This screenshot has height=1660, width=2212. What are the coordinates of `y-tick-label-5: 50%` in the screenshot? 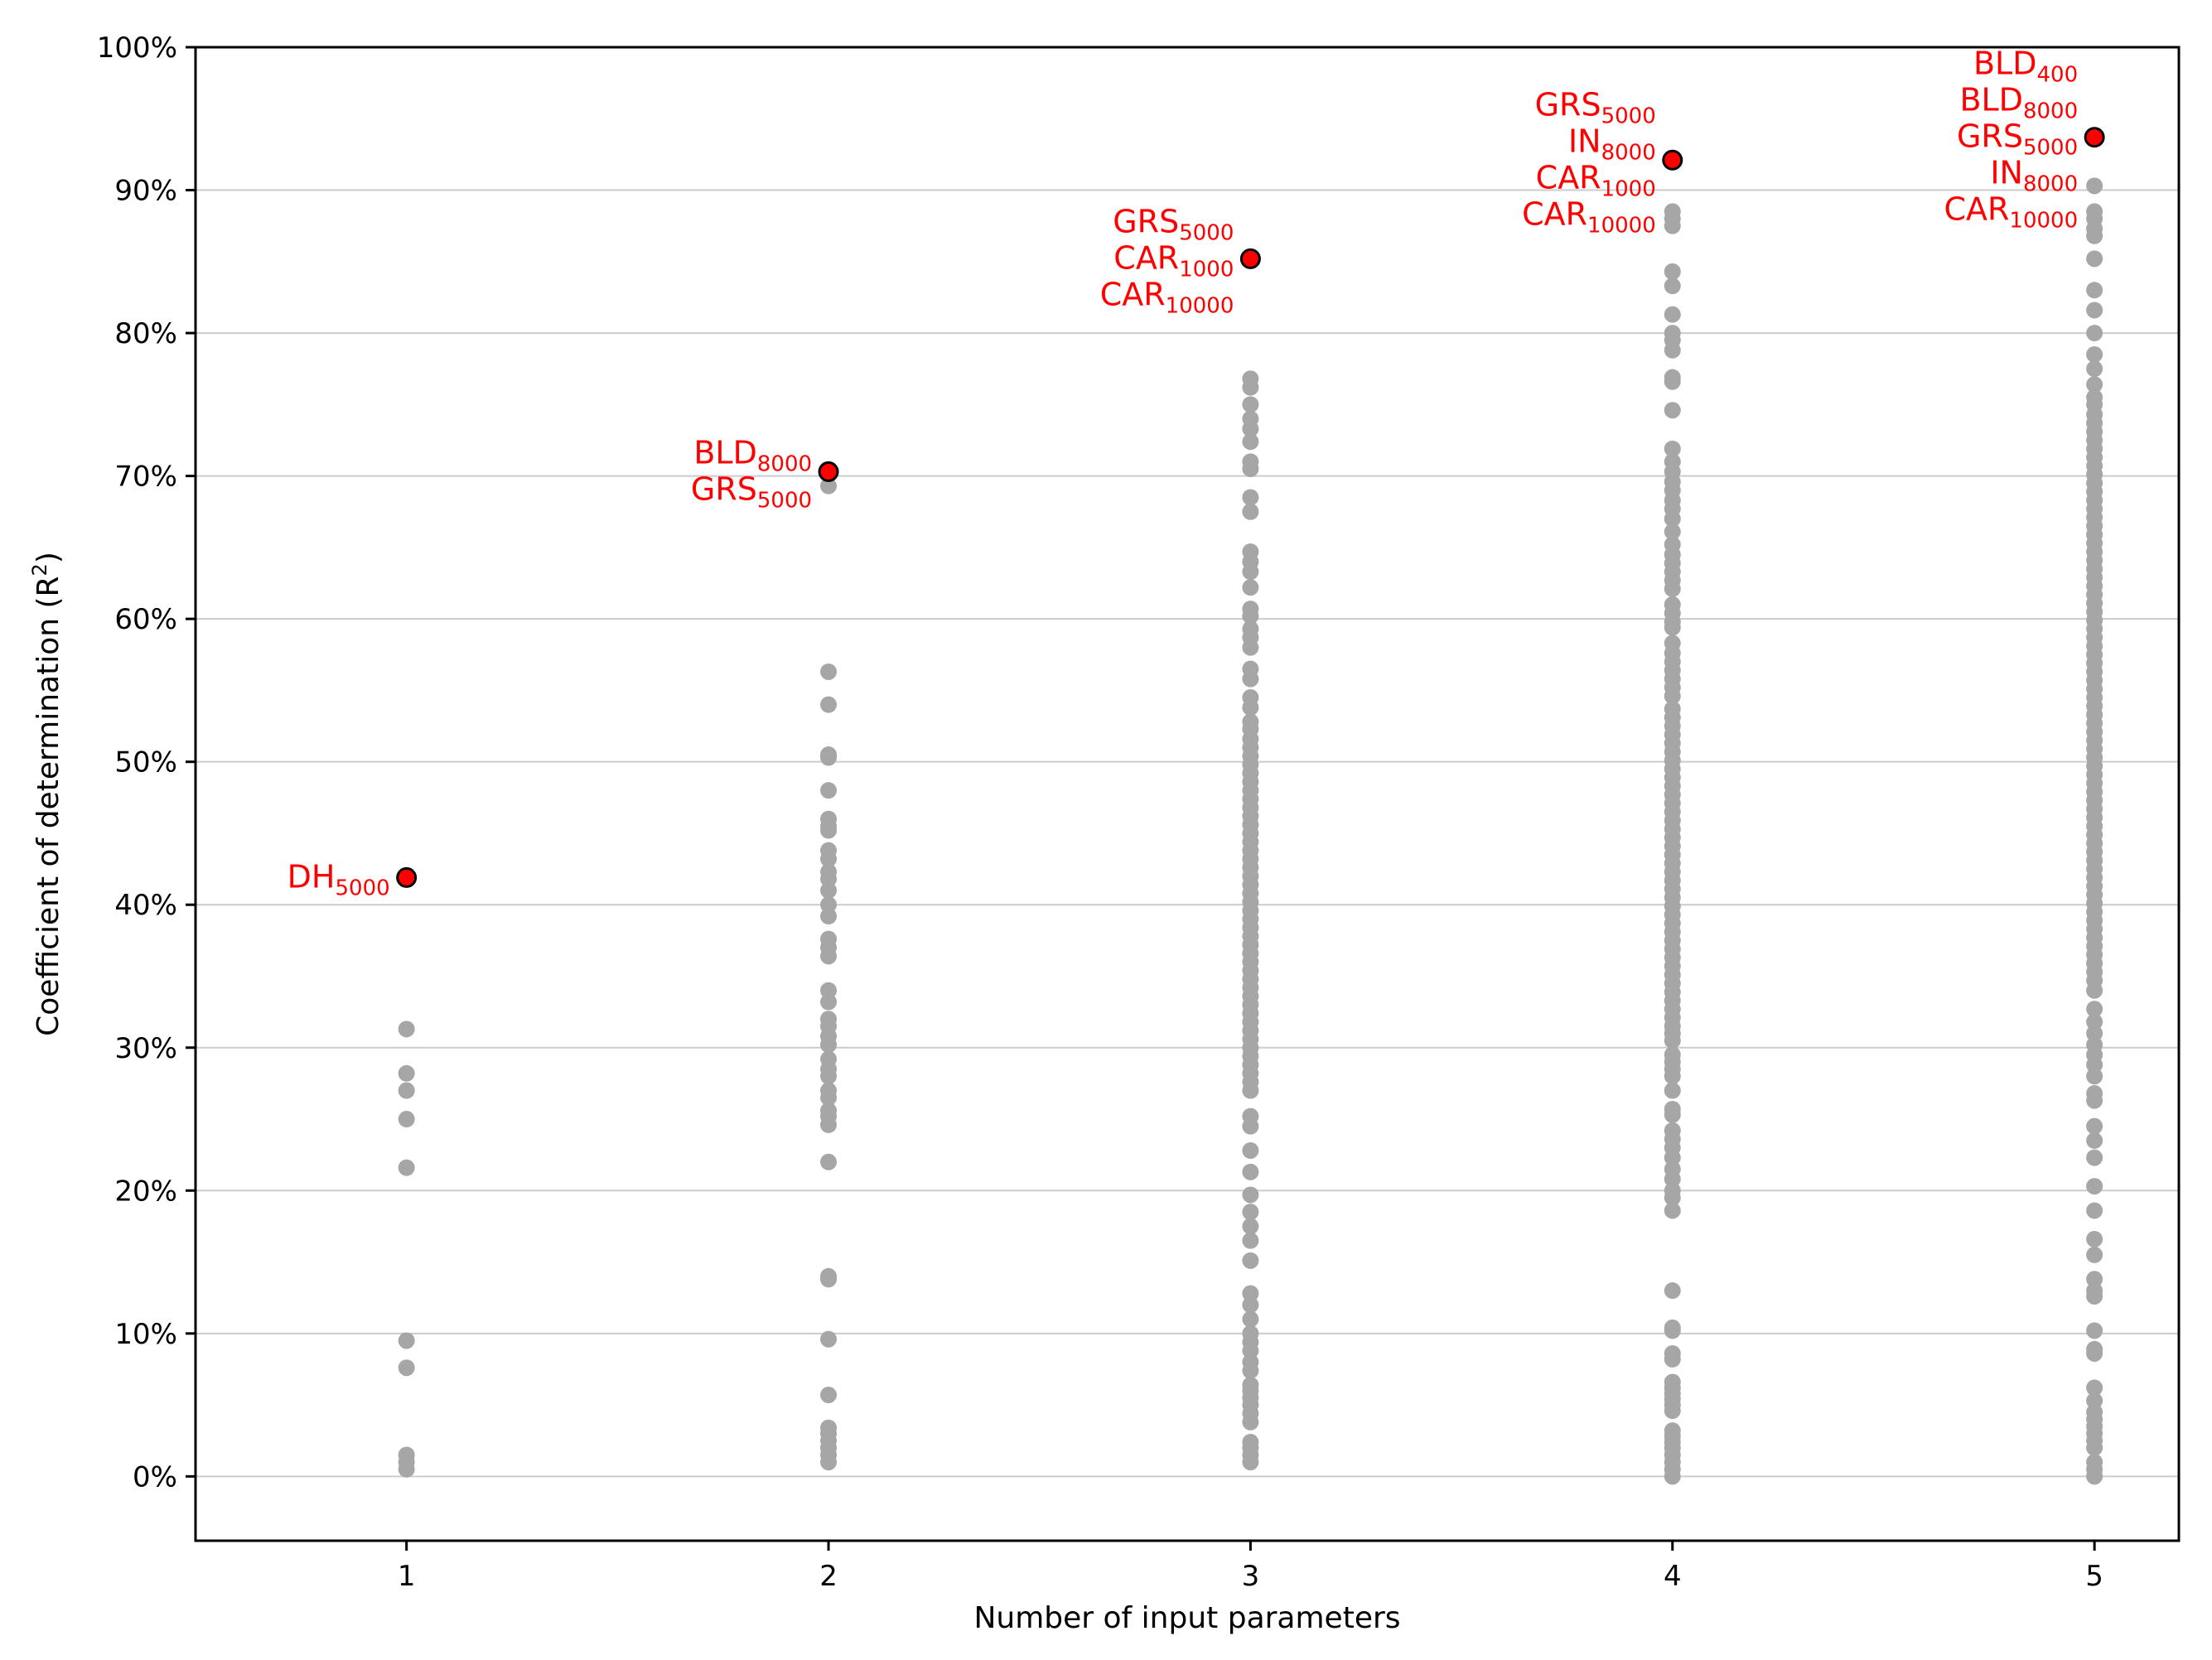 It's located at (145, 762).